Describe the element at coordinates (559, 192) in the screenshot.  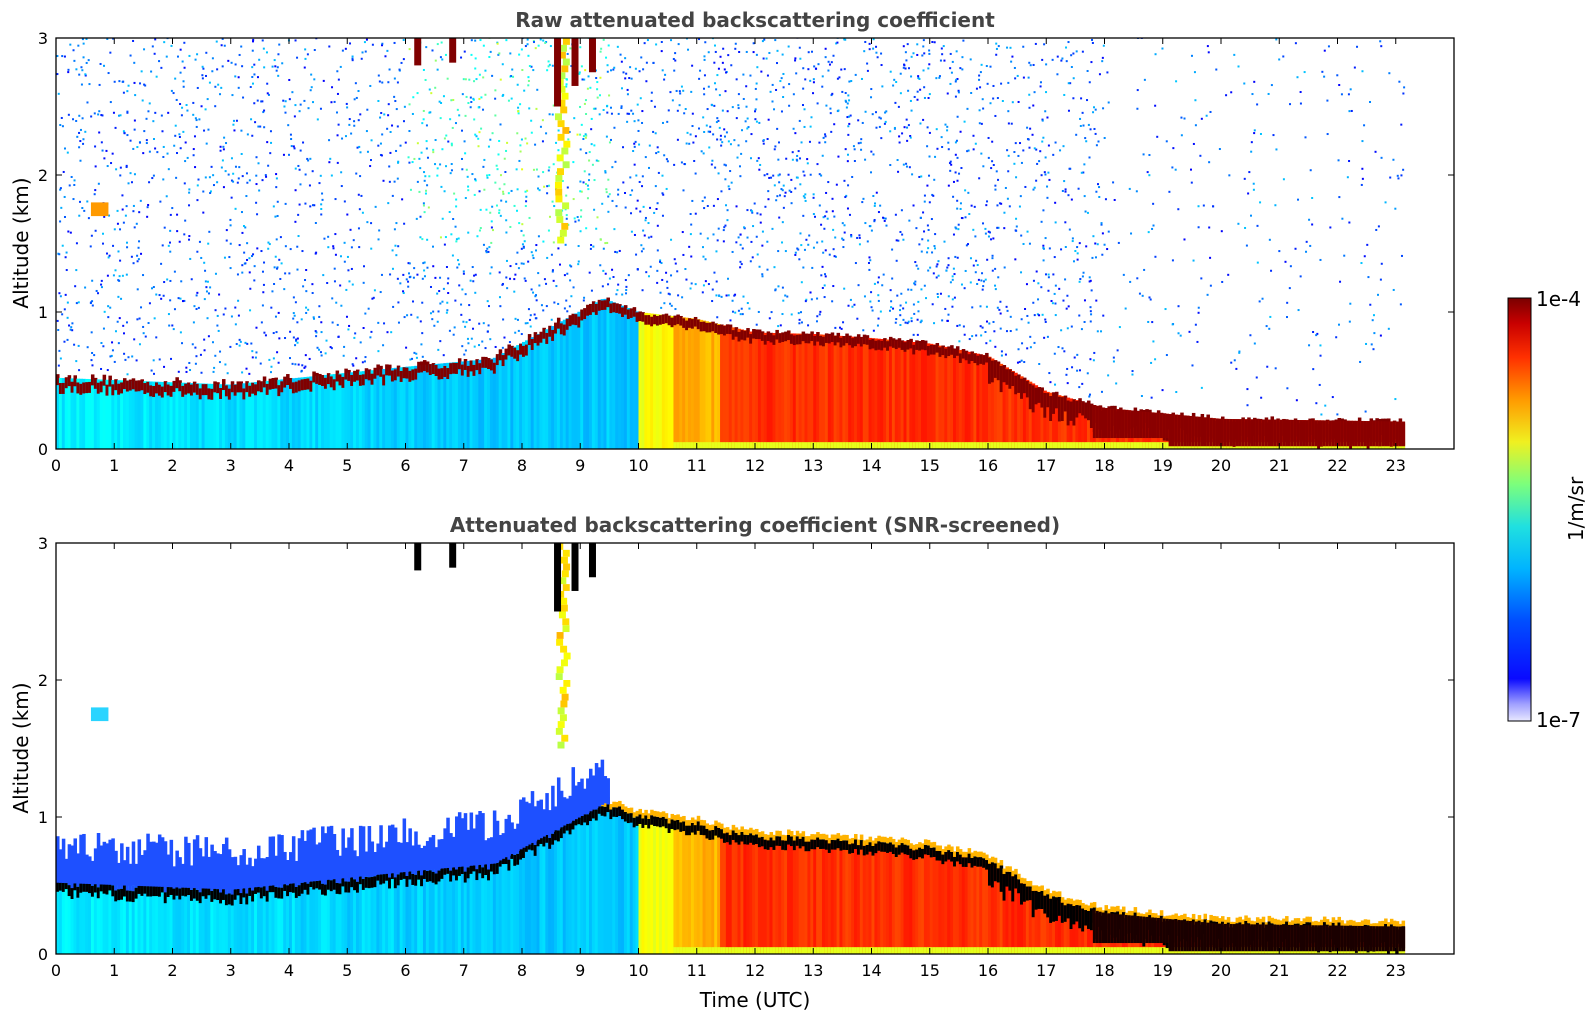
I see `virga-plume` at that location.